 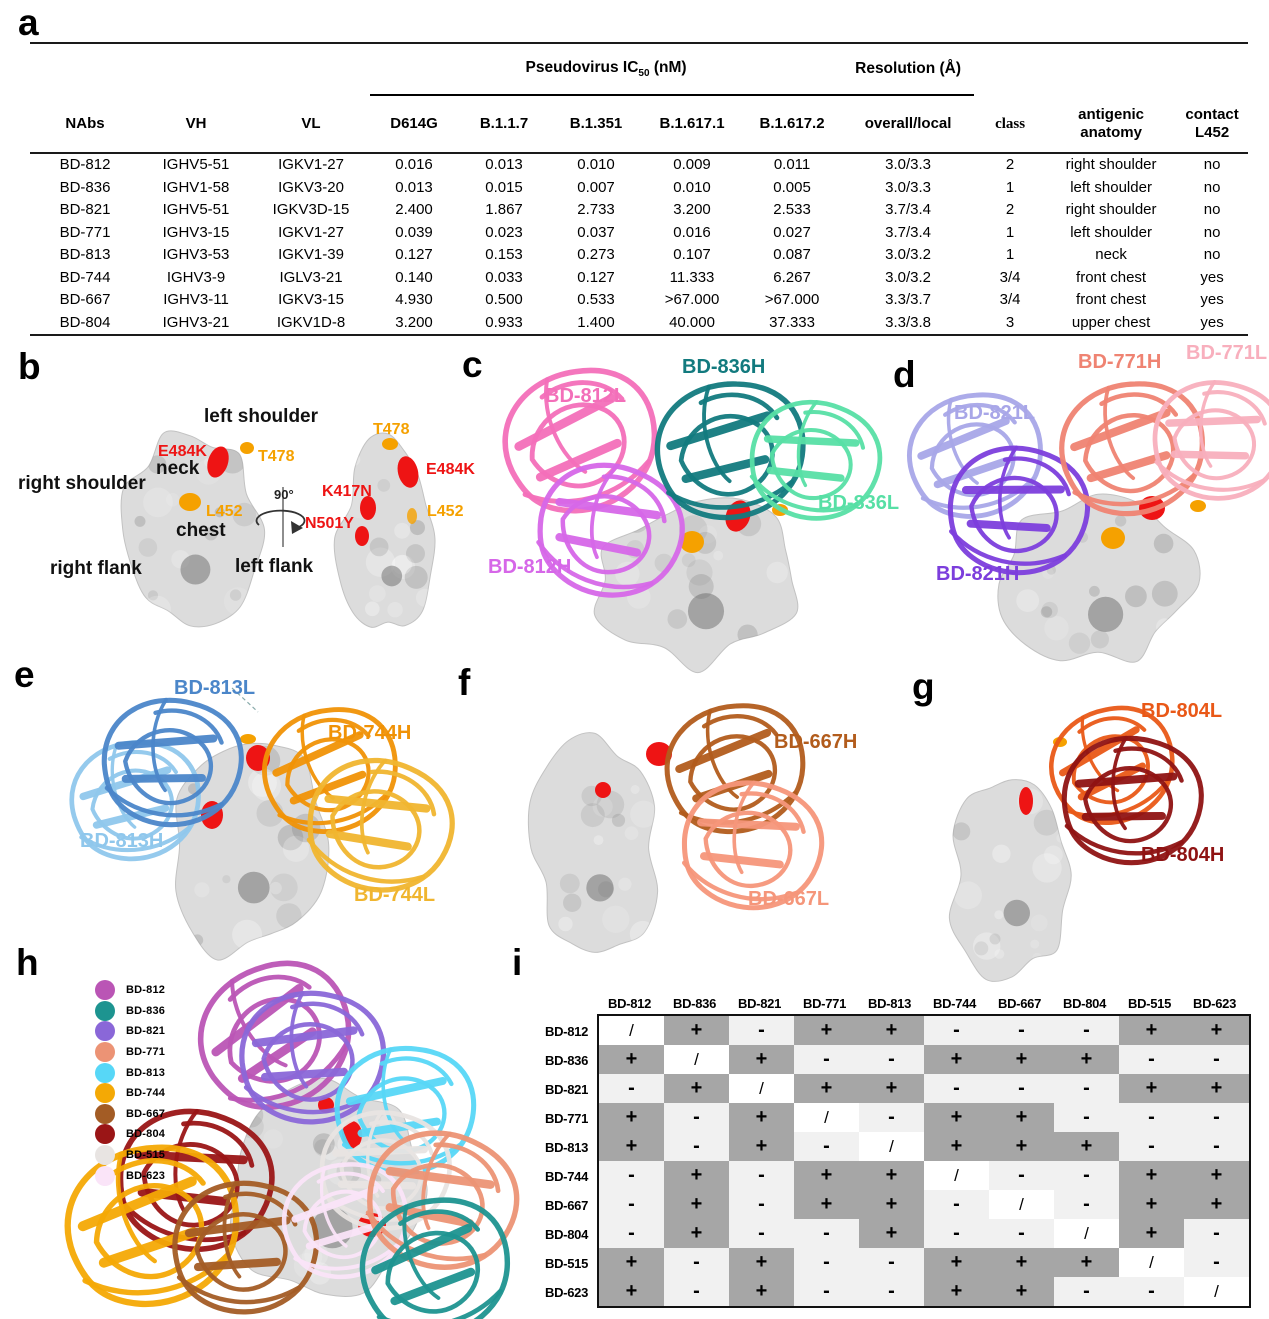 I want to click on table-cell: 3, so click(x=1010, y=322).